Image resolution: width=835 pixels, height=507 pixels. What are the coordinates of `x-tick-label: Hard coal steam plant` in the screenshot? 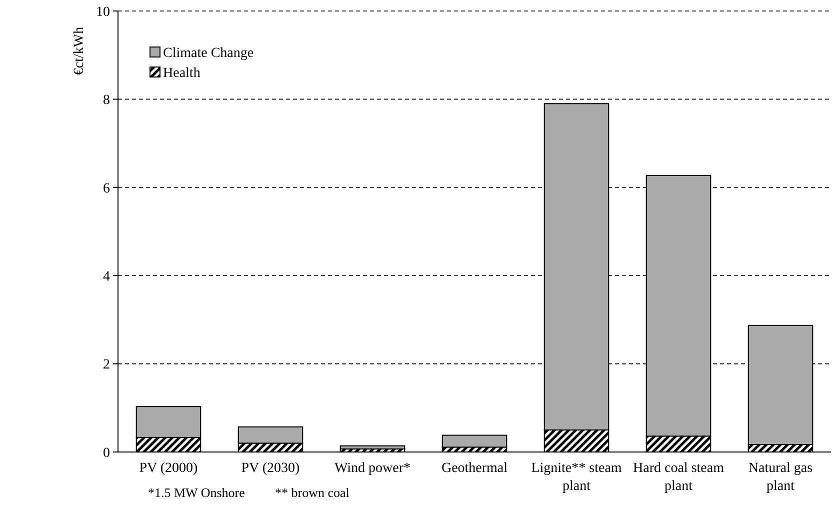 It's located at (678, 477).